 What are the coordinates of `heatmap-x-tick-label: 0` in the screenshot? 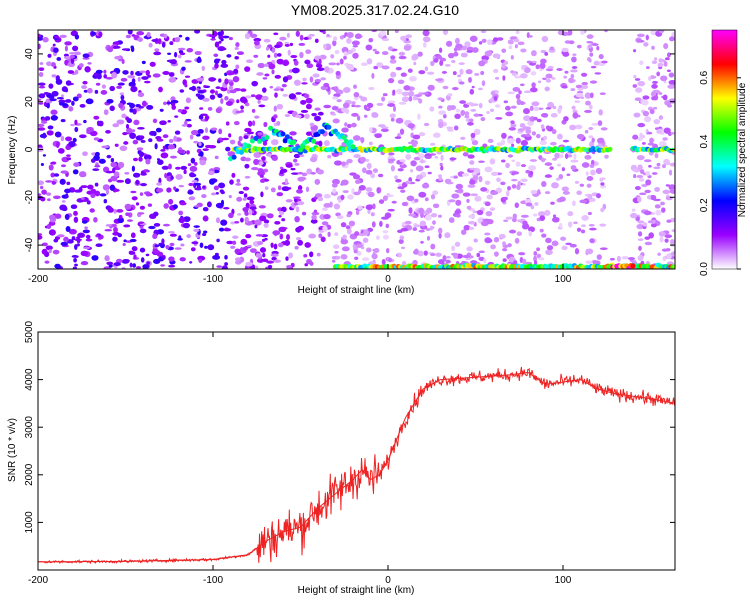 It's located at (388, 279).